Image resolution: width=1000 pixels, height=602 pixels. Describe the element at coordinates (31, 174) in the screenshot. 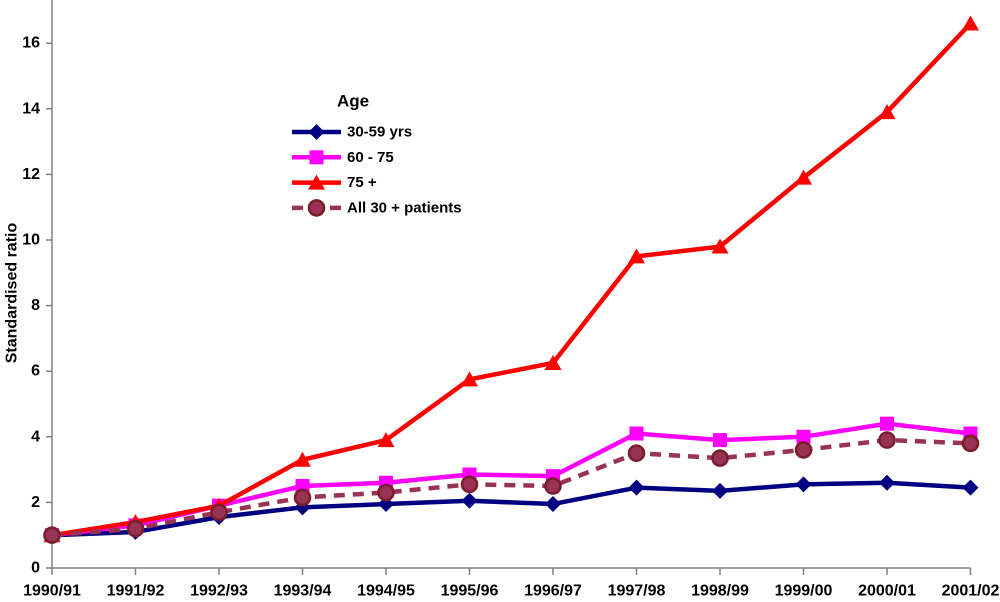

I see `y-tick-label: 12` at that location.